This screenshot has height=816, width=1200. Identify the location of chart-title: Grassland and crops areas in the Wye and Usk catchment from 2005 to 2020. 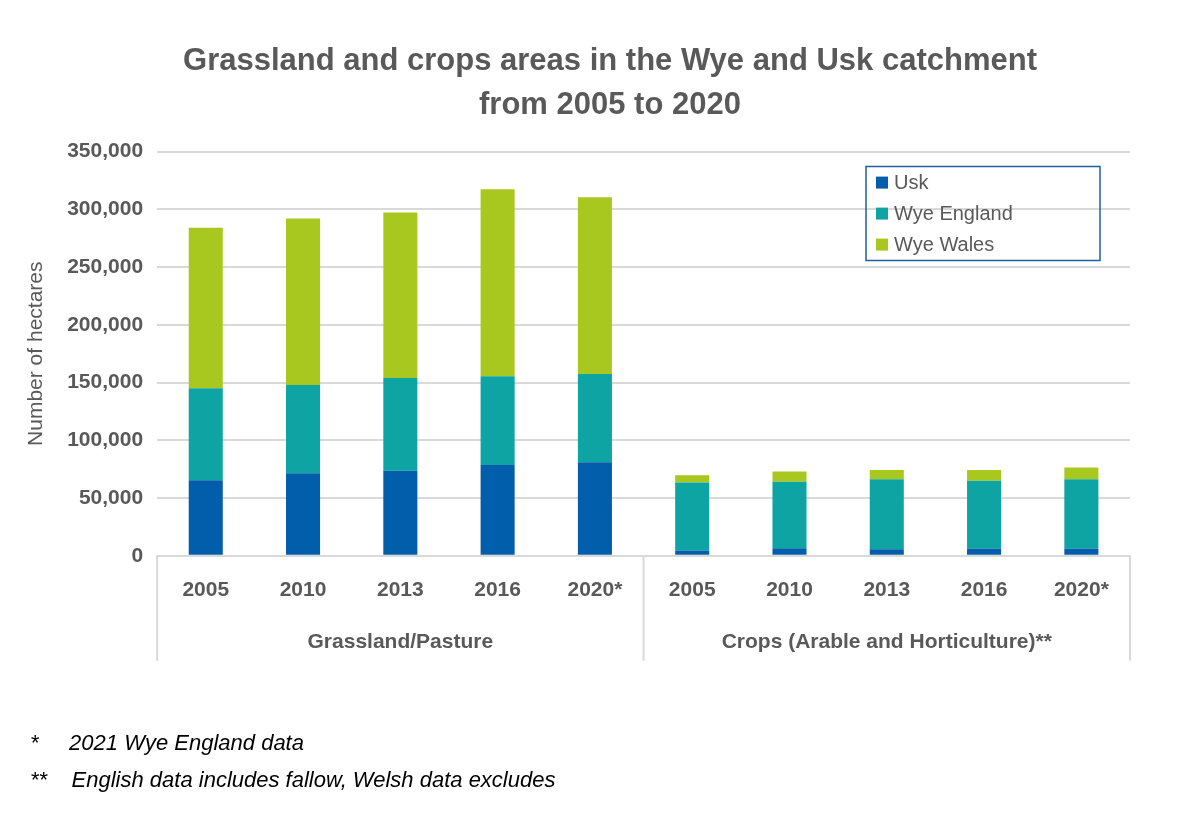
(610, 82).